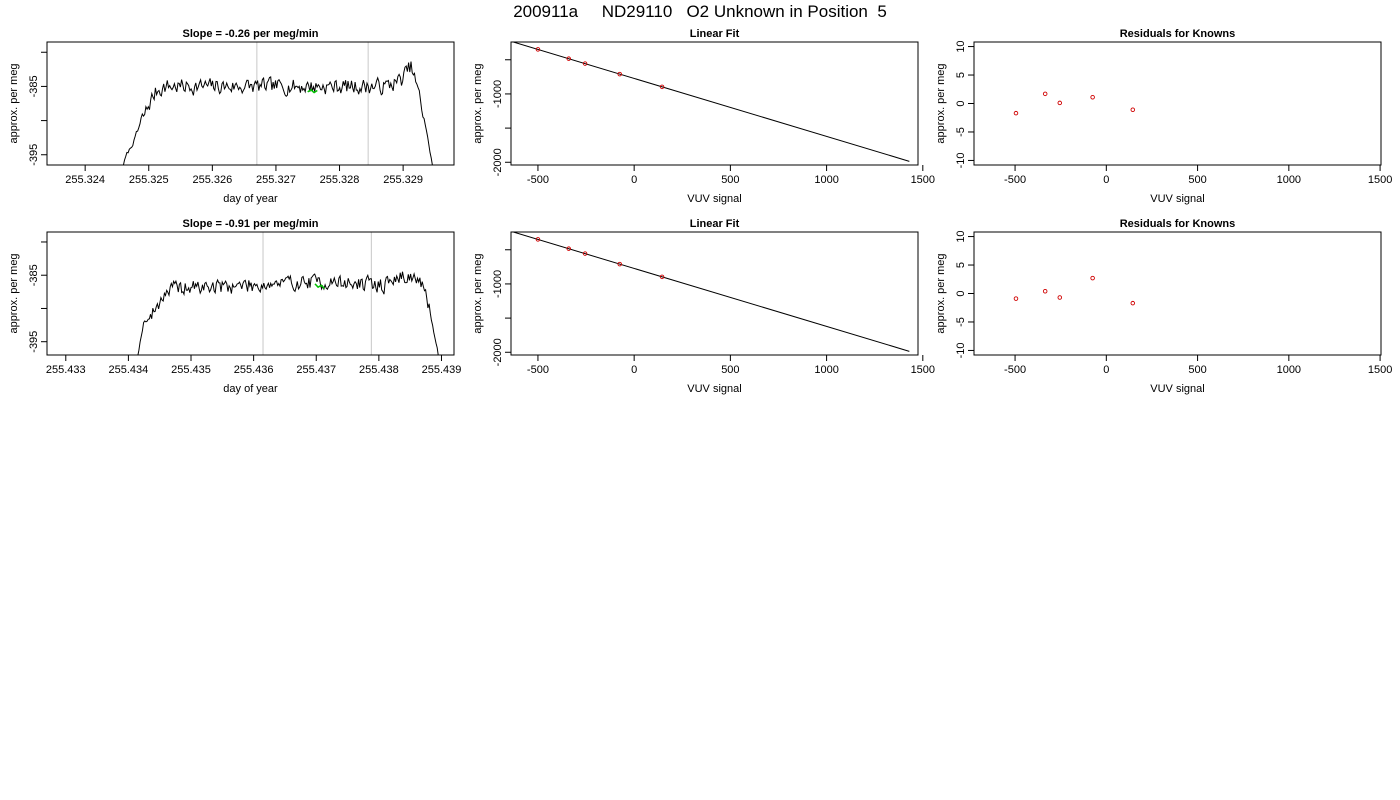  Describe the element at coordinates (316, 370) in the screenshot. I see `x-tick-label: 255.437` at that location.